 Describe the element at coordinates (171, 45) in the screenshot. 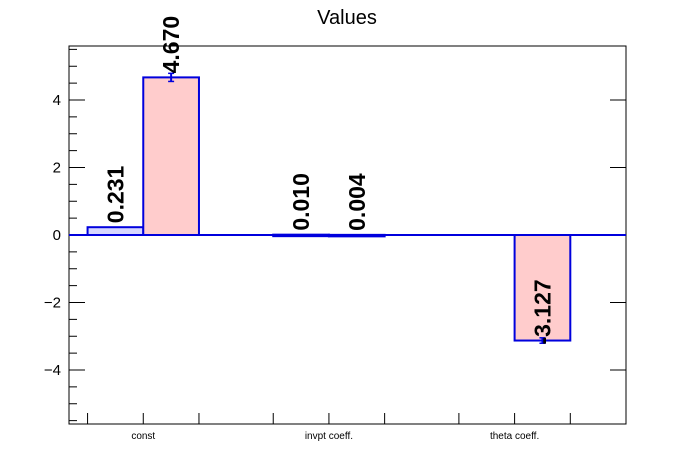

I see `data-label: 4.670` at that location.